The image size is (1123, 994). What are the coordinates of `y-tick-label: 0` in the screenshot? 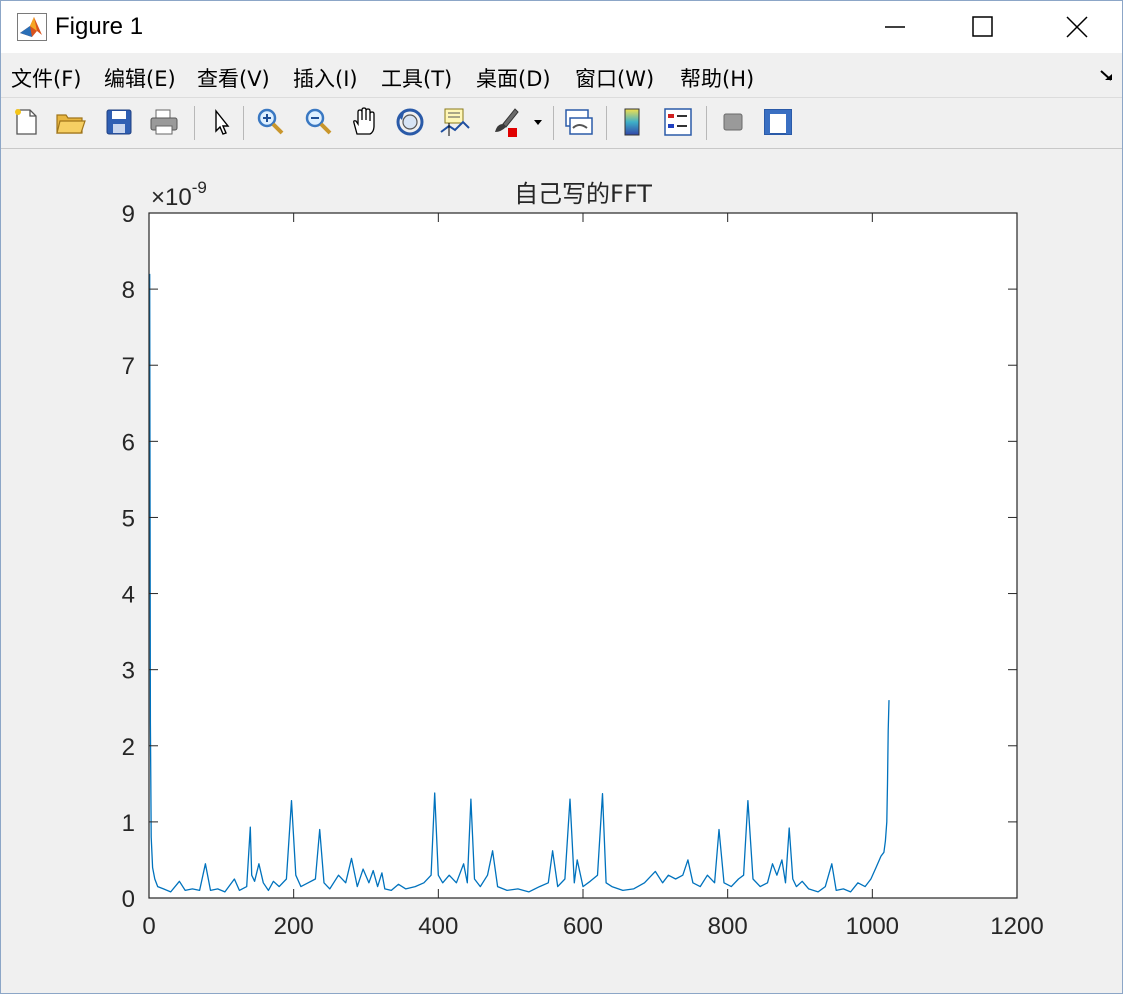 It's located at (128, 899).